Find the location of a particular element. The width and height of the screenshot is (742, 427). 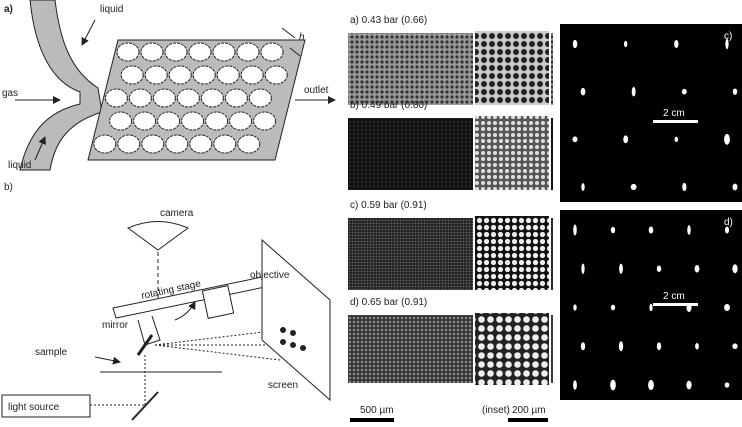

photo is located at coordinates (651, 113).